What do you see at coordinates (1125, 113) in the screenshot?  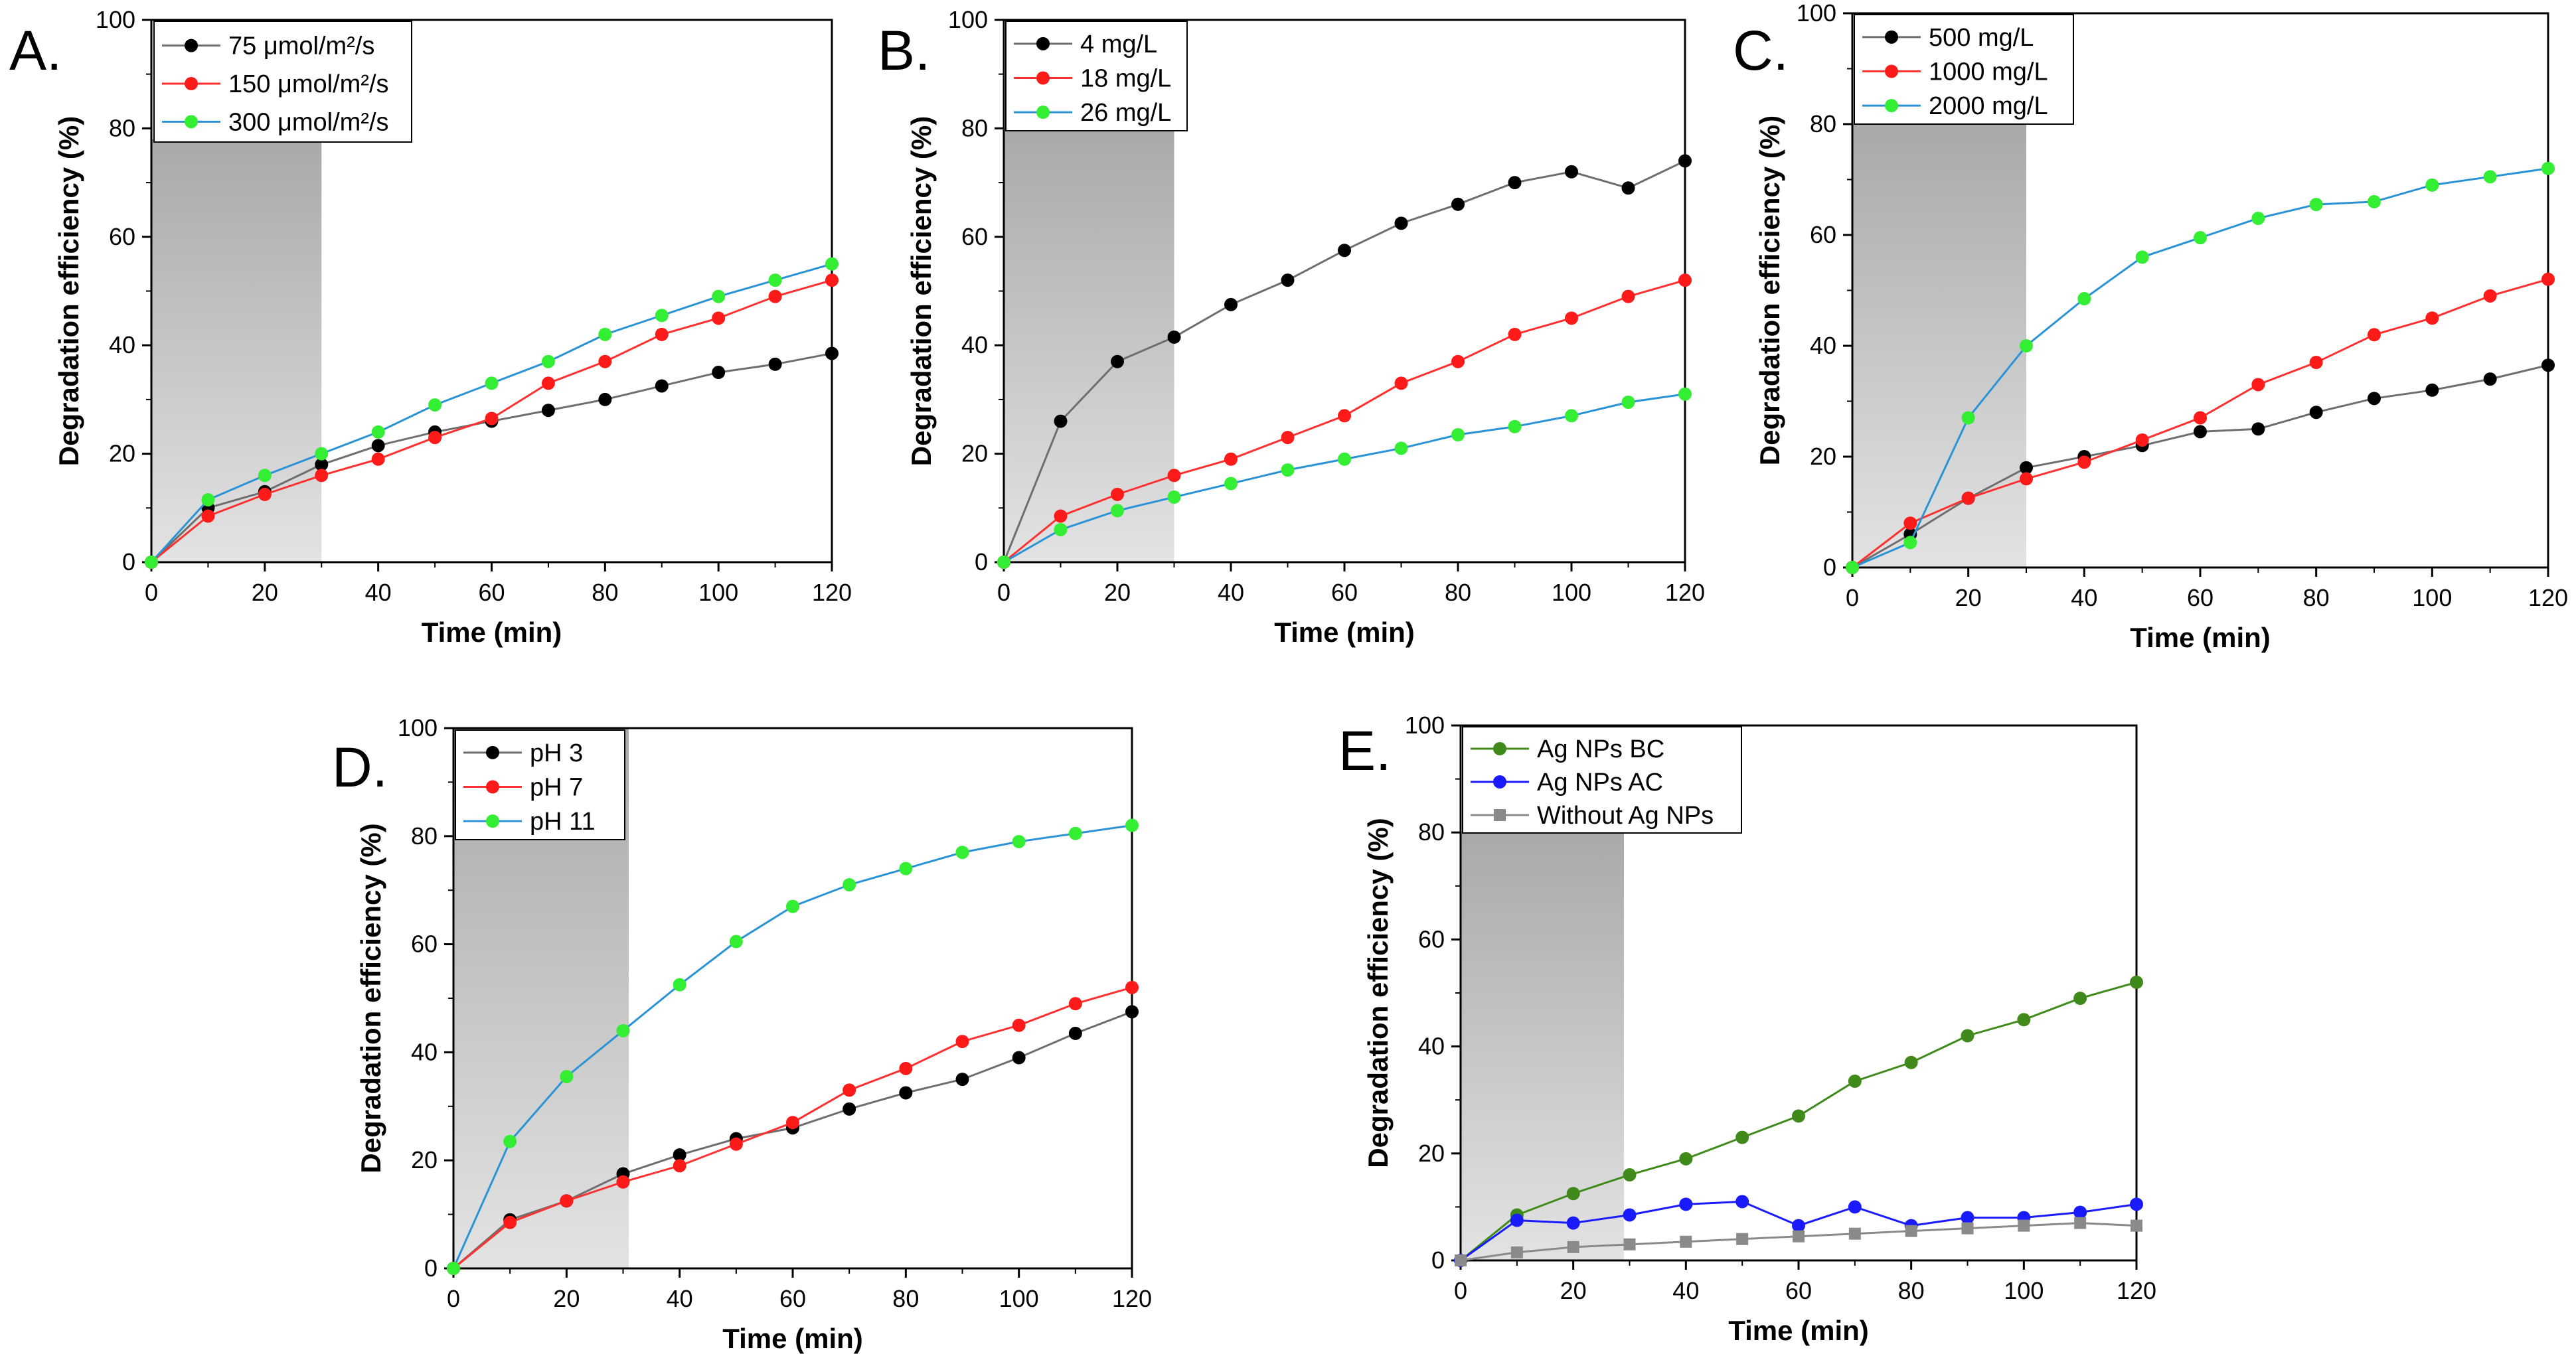 I see `legend-label: 26 mg/L` at bounding box center [1125, 113].